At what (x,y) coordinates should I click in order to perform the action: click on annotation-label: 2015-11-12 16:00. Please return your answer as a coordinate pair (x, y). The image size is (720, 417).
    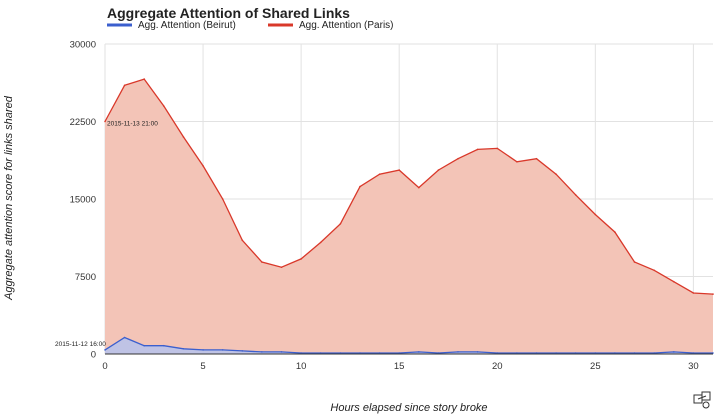
    Looking at the image, I should click on (80, 344).